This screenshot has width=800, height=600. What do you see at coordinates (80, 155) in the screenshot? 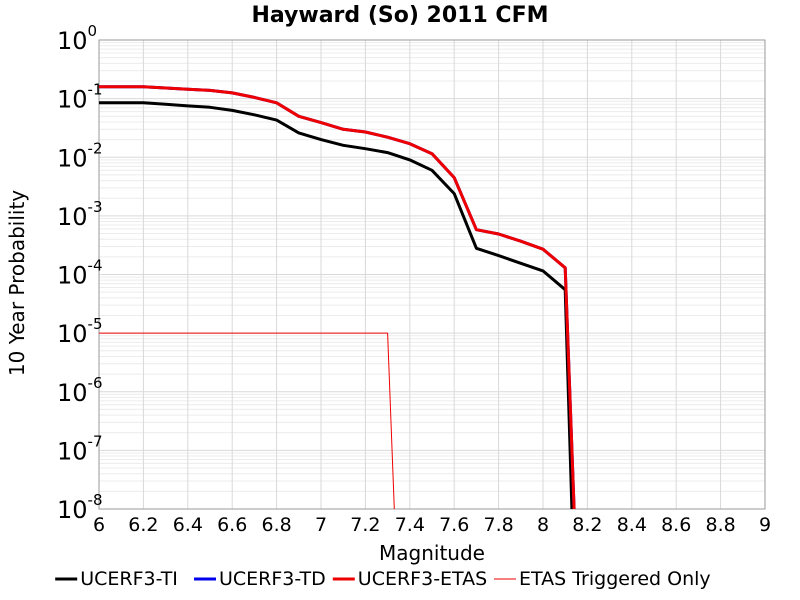
I see `y-tick-label: 10⁻²` at bounding box center [80, 155].